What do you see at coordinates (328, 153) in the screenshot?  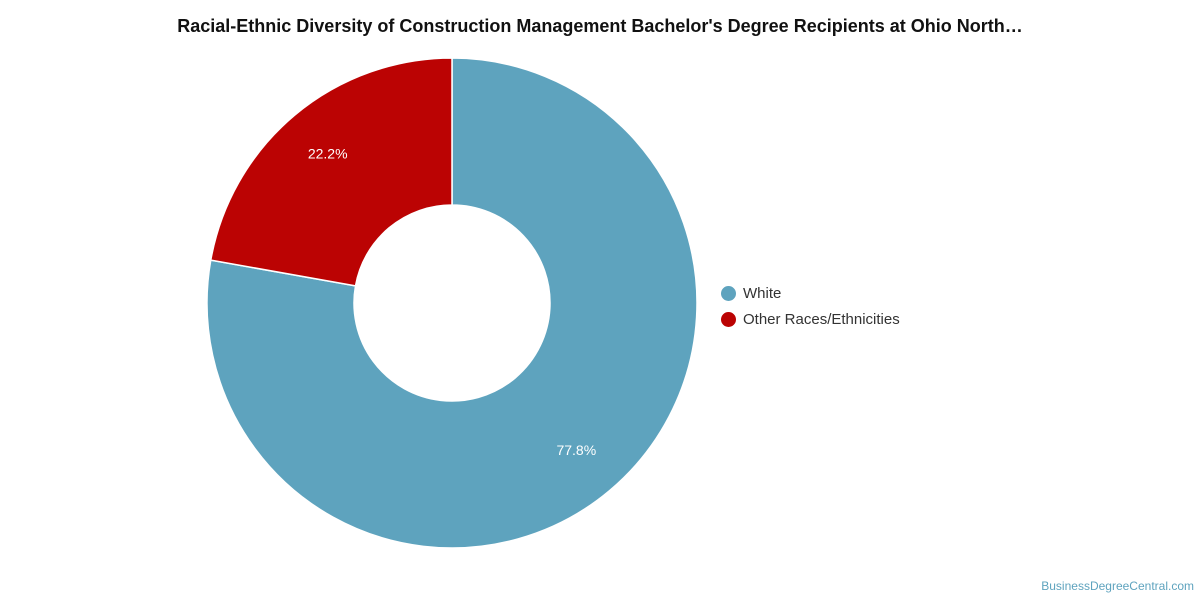 I see `slice-label-other-races-ethnicities: 22.2%` at bounding box center [328, 153].